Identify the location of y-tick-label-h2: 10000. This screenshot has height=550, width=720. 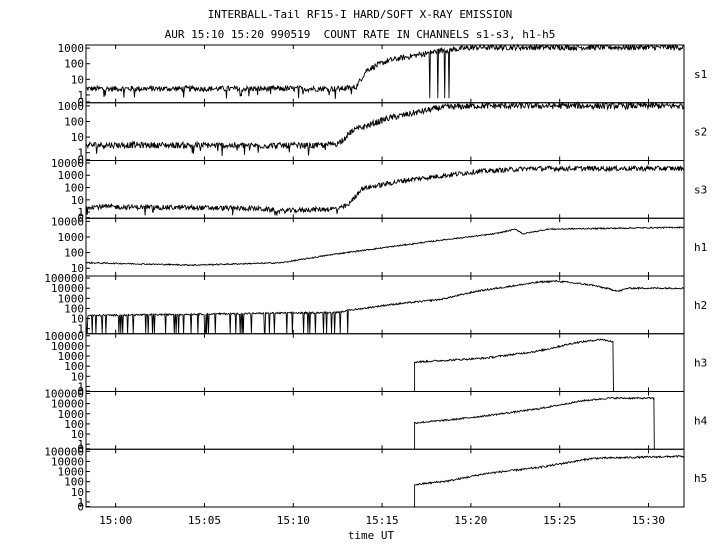
(67, 288).